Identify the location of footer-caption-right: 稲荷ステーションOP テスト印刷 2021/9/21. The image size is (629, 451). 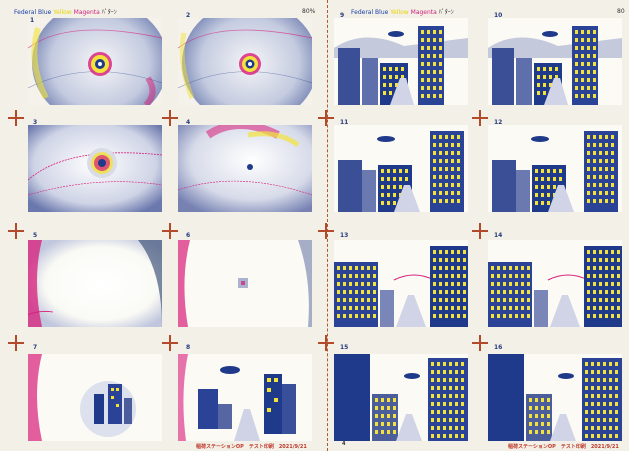
(563, 447).